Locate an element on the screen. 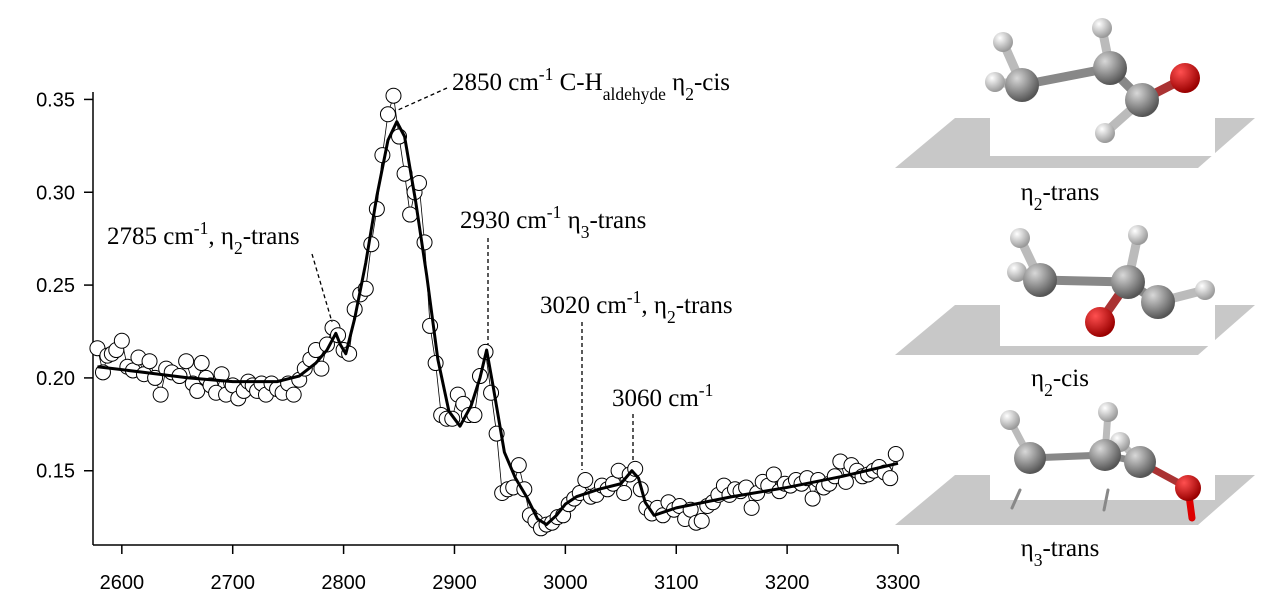  y-tick-label: 0.30 is located at coordinates (55, 193).